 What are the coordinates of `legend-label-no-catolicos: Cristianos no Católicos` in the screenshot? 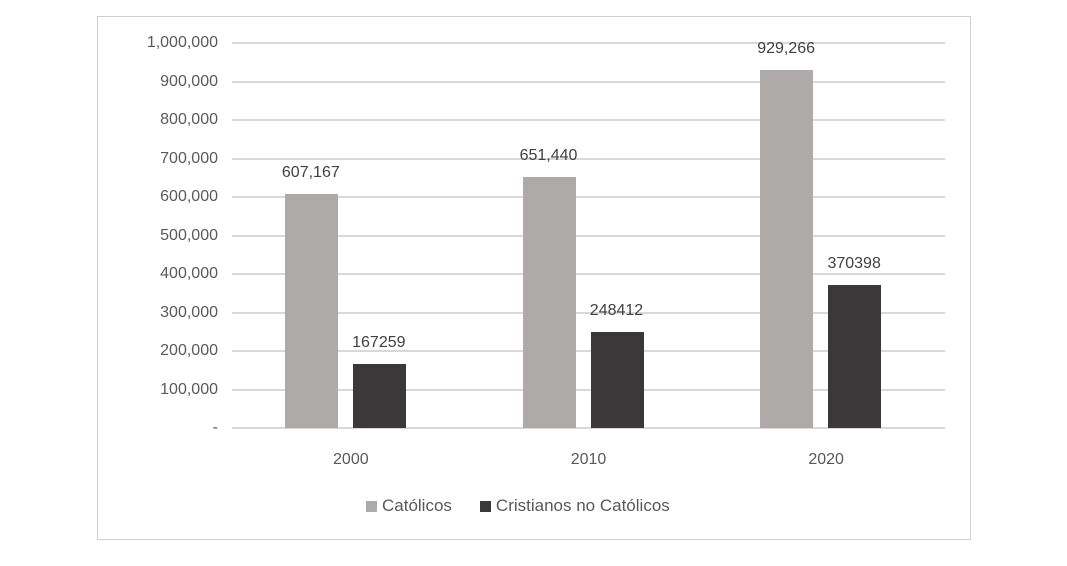 It's located at (582, 505).